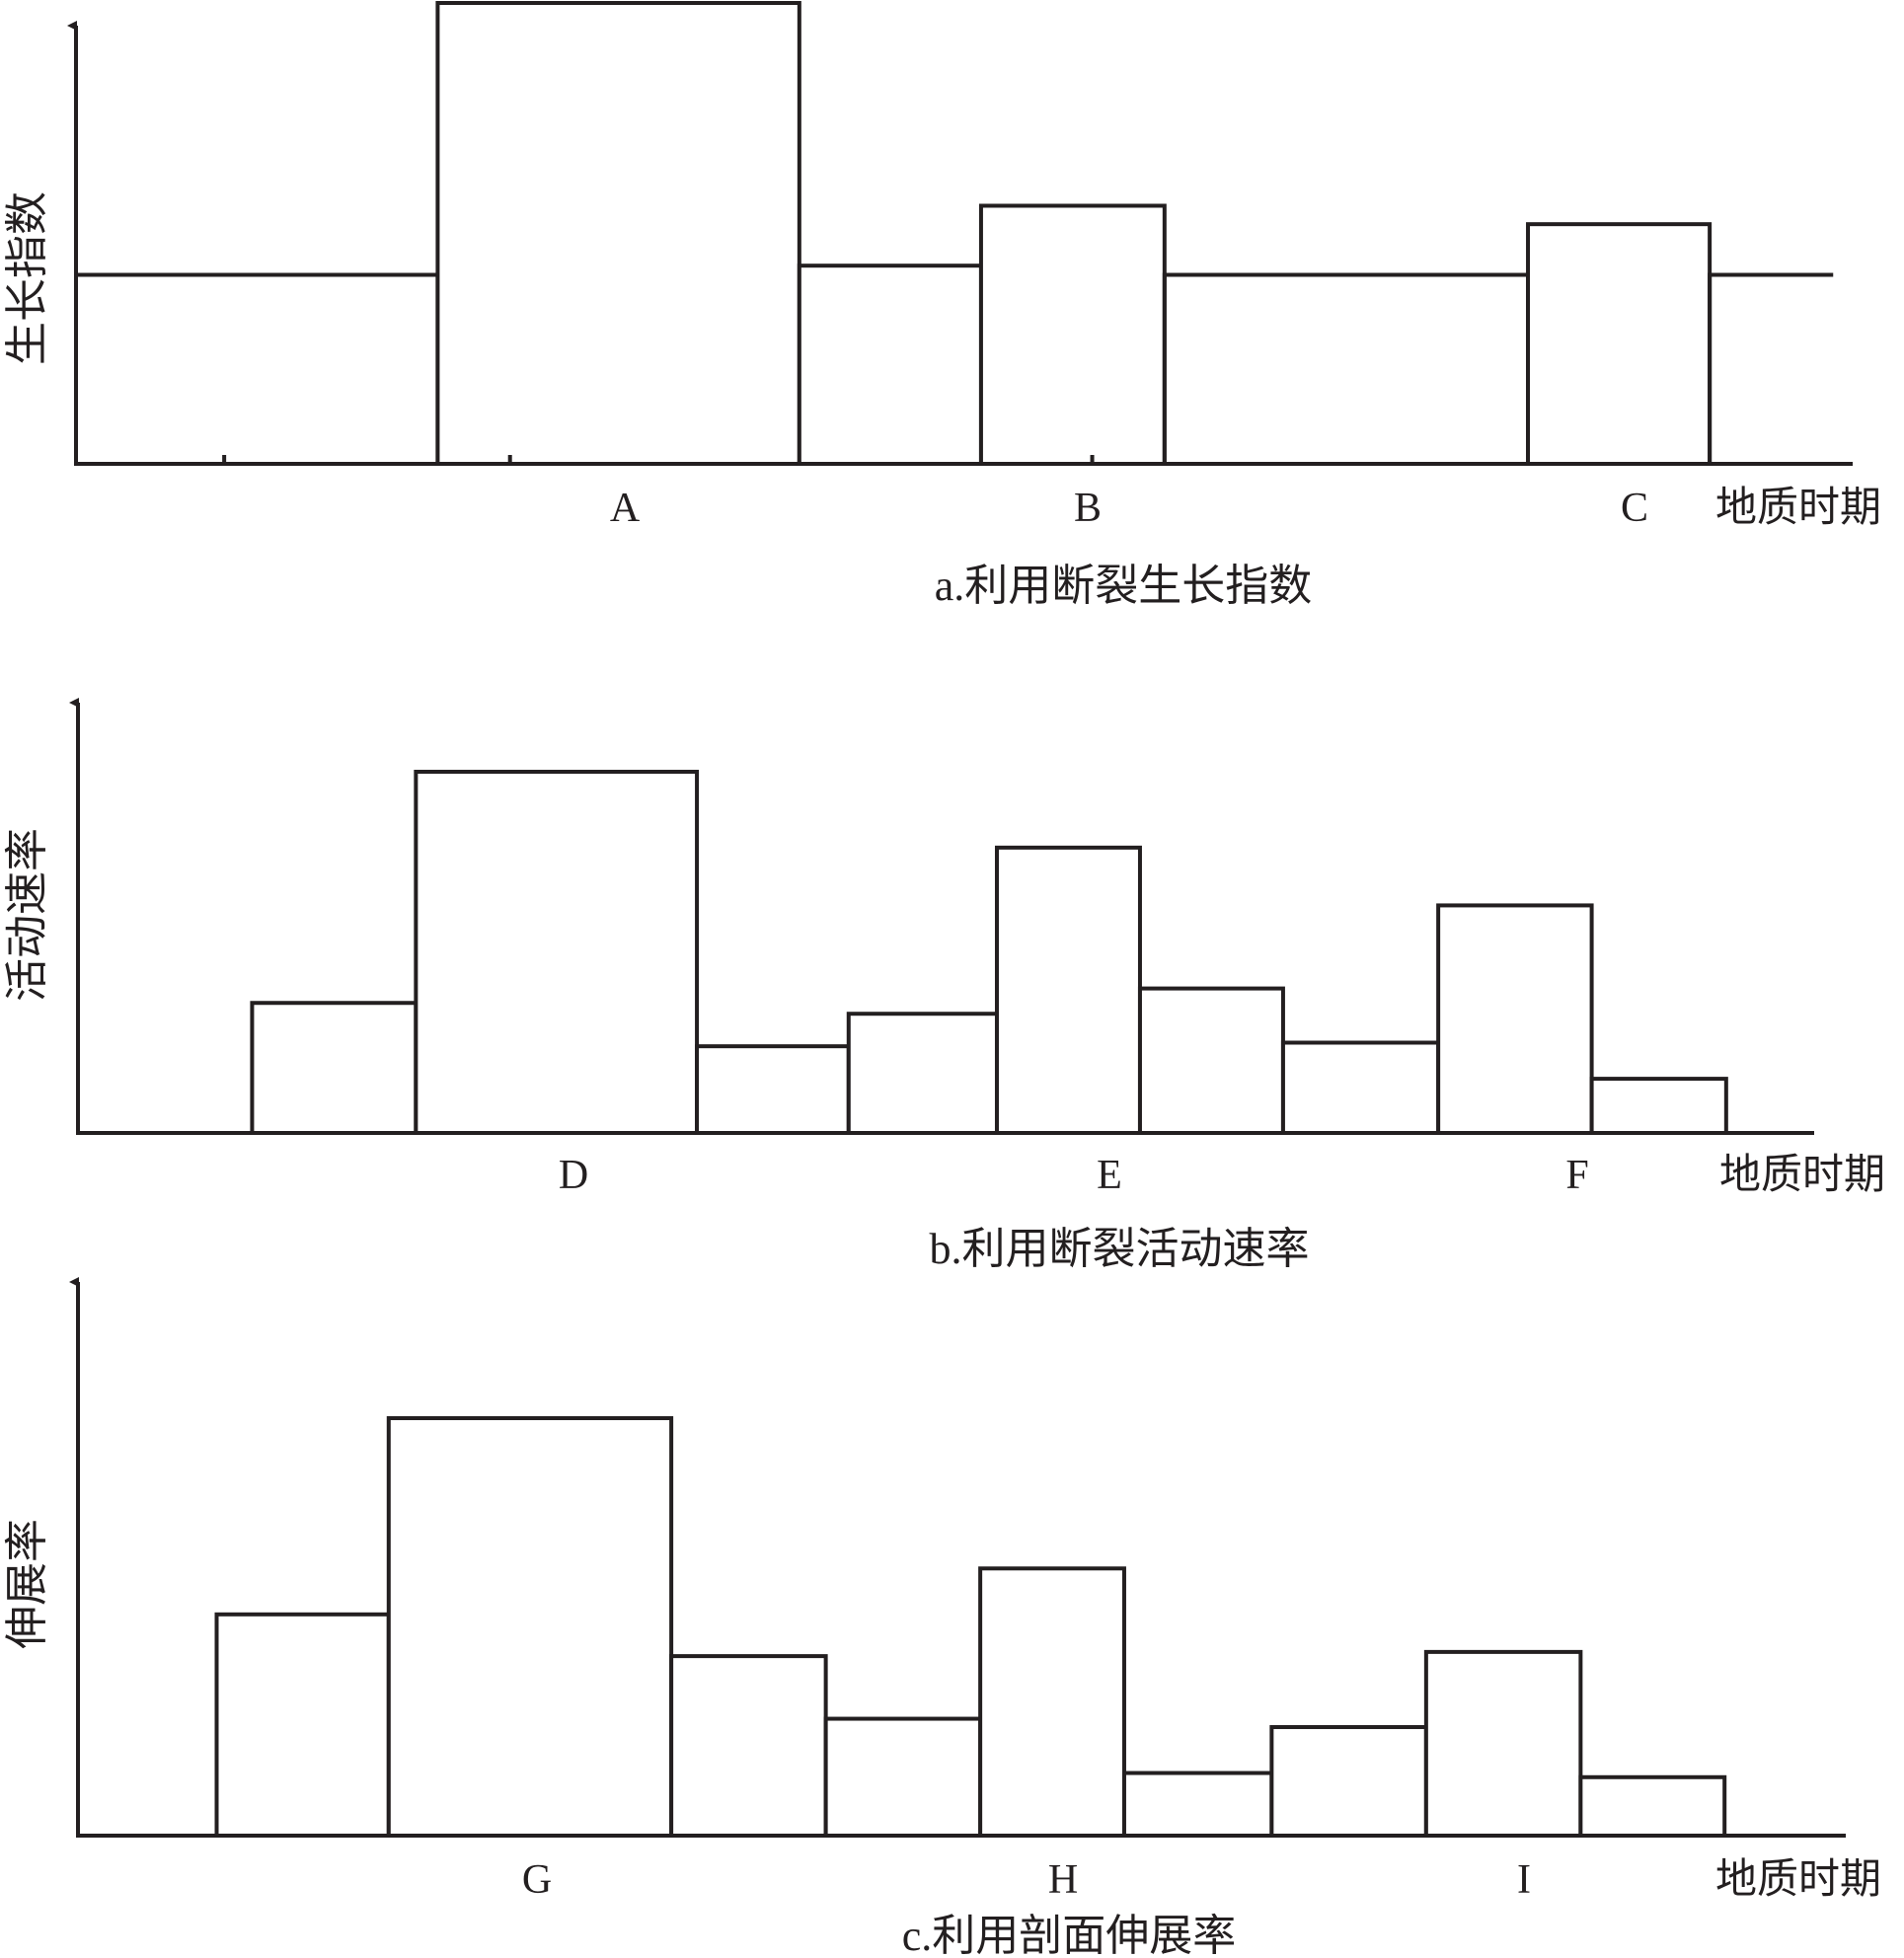 The image size is (1904, 1958). Describe the element at coordinates (27, 915) in the screenshot. I see `y-axis-label-b: 活动速率` at that location.